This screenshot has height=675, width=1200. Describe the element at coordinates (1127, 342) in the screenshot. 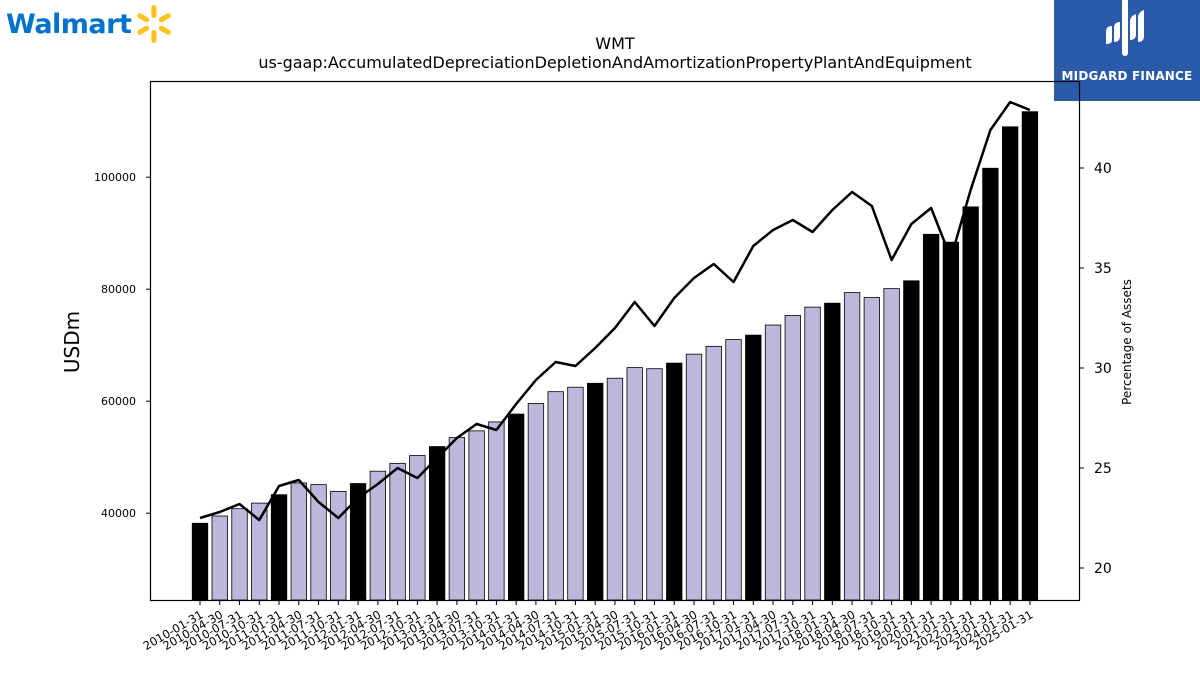

I see `y2-axis-label: Percentage of Assets` at that location.